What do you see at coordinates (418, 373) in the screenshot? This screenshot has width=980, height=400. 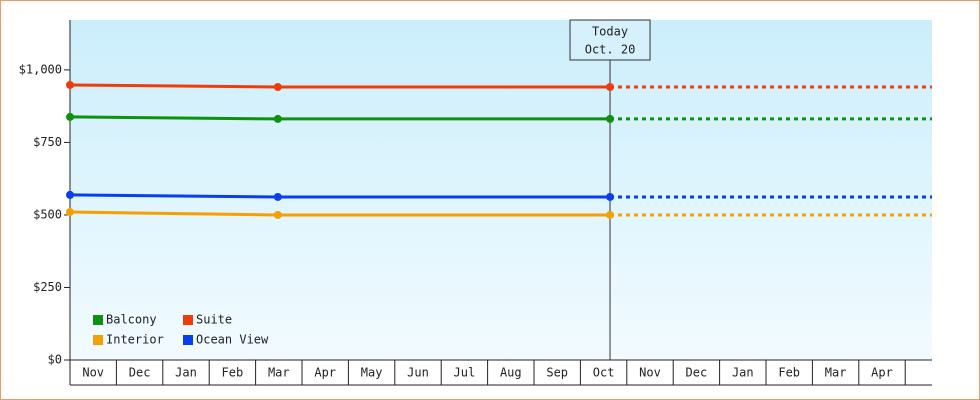 I see `x-tick-label: Jun` at bounding box center [418, 373].